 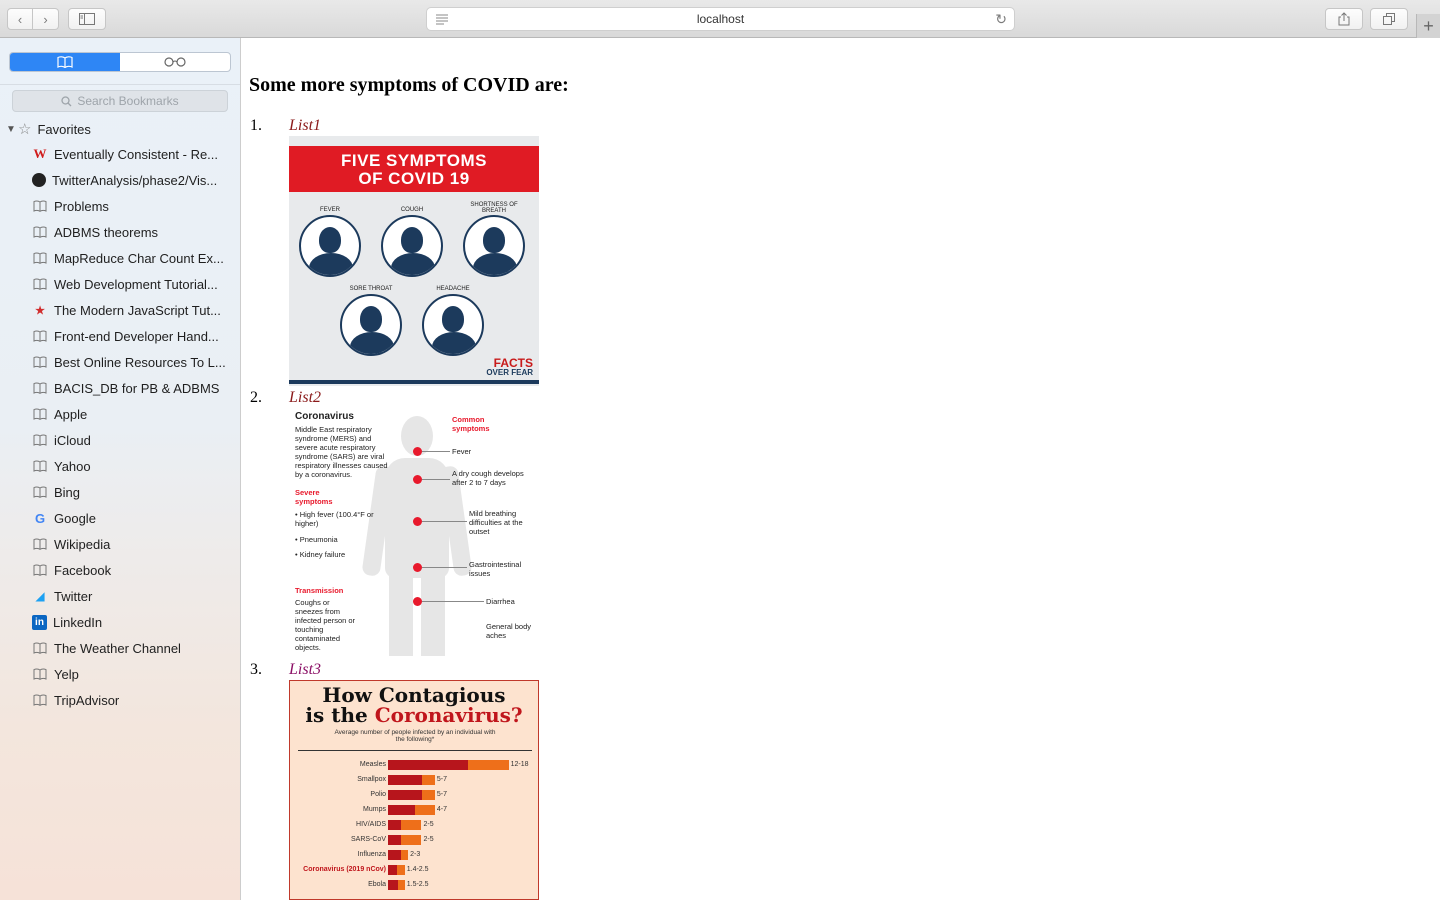 I want to click on tab-overview-button, so click(x=1389, y=19).